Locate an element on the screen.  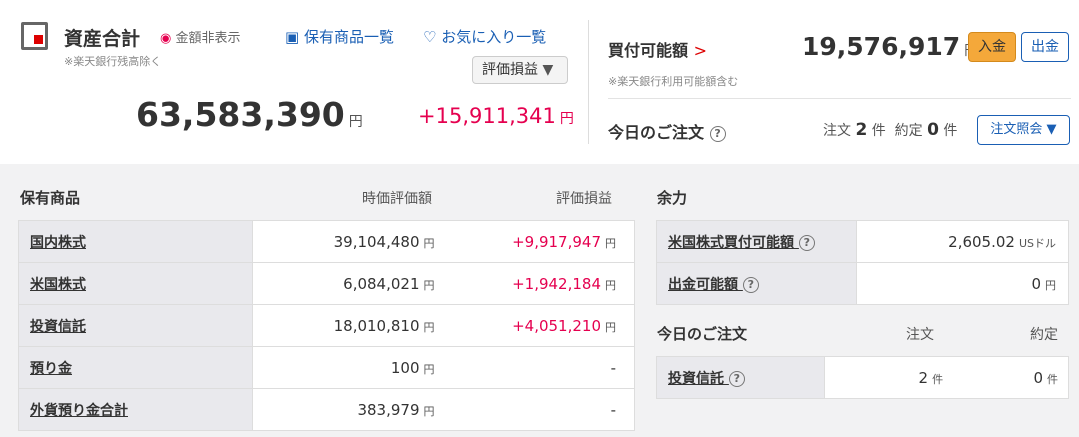
caret-down-icon: ▼ is located at coordinates (548, 70).